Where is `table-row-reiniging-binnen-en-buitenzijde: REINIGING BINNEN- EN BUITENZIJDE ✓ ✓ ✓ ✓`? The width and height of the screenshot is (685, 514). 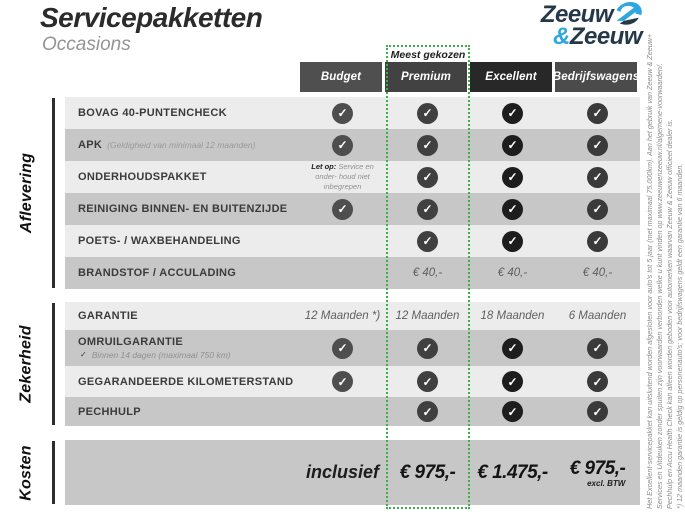 table-row-reiniging-binnen-en-buitenzijde: REINIGING BINNEN- EN BUITENZIJDE ✓ ✓ ✓ ✓ is located at coordinates (352, 209).